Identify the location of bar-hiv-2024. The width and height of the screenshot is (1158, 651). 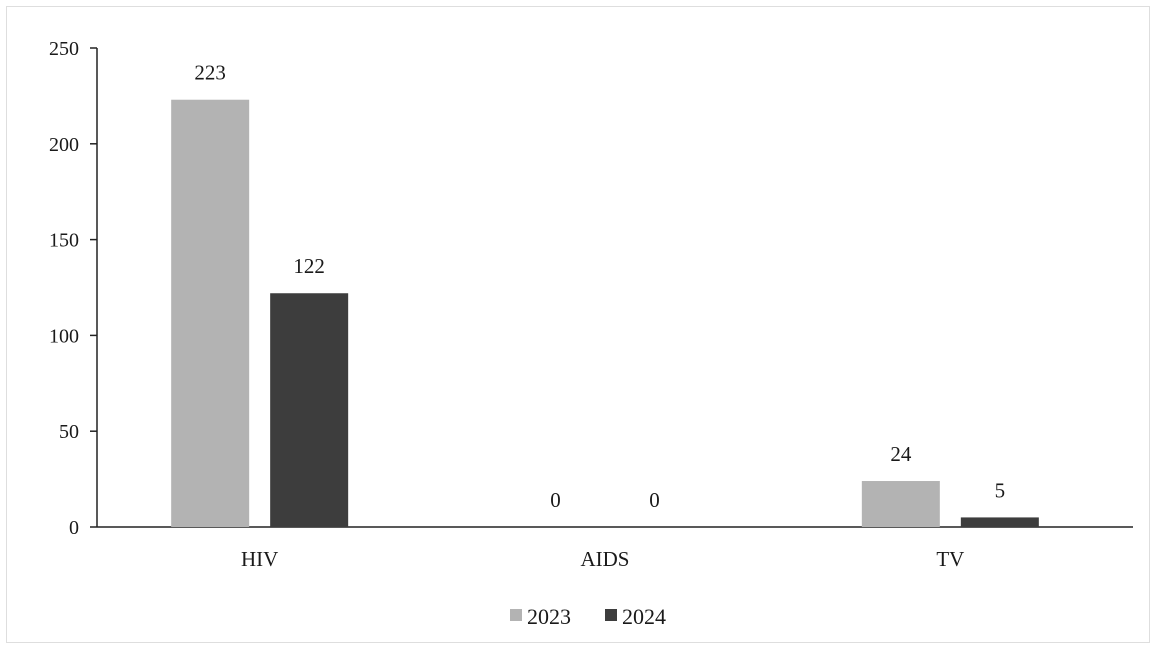
(309, 410).